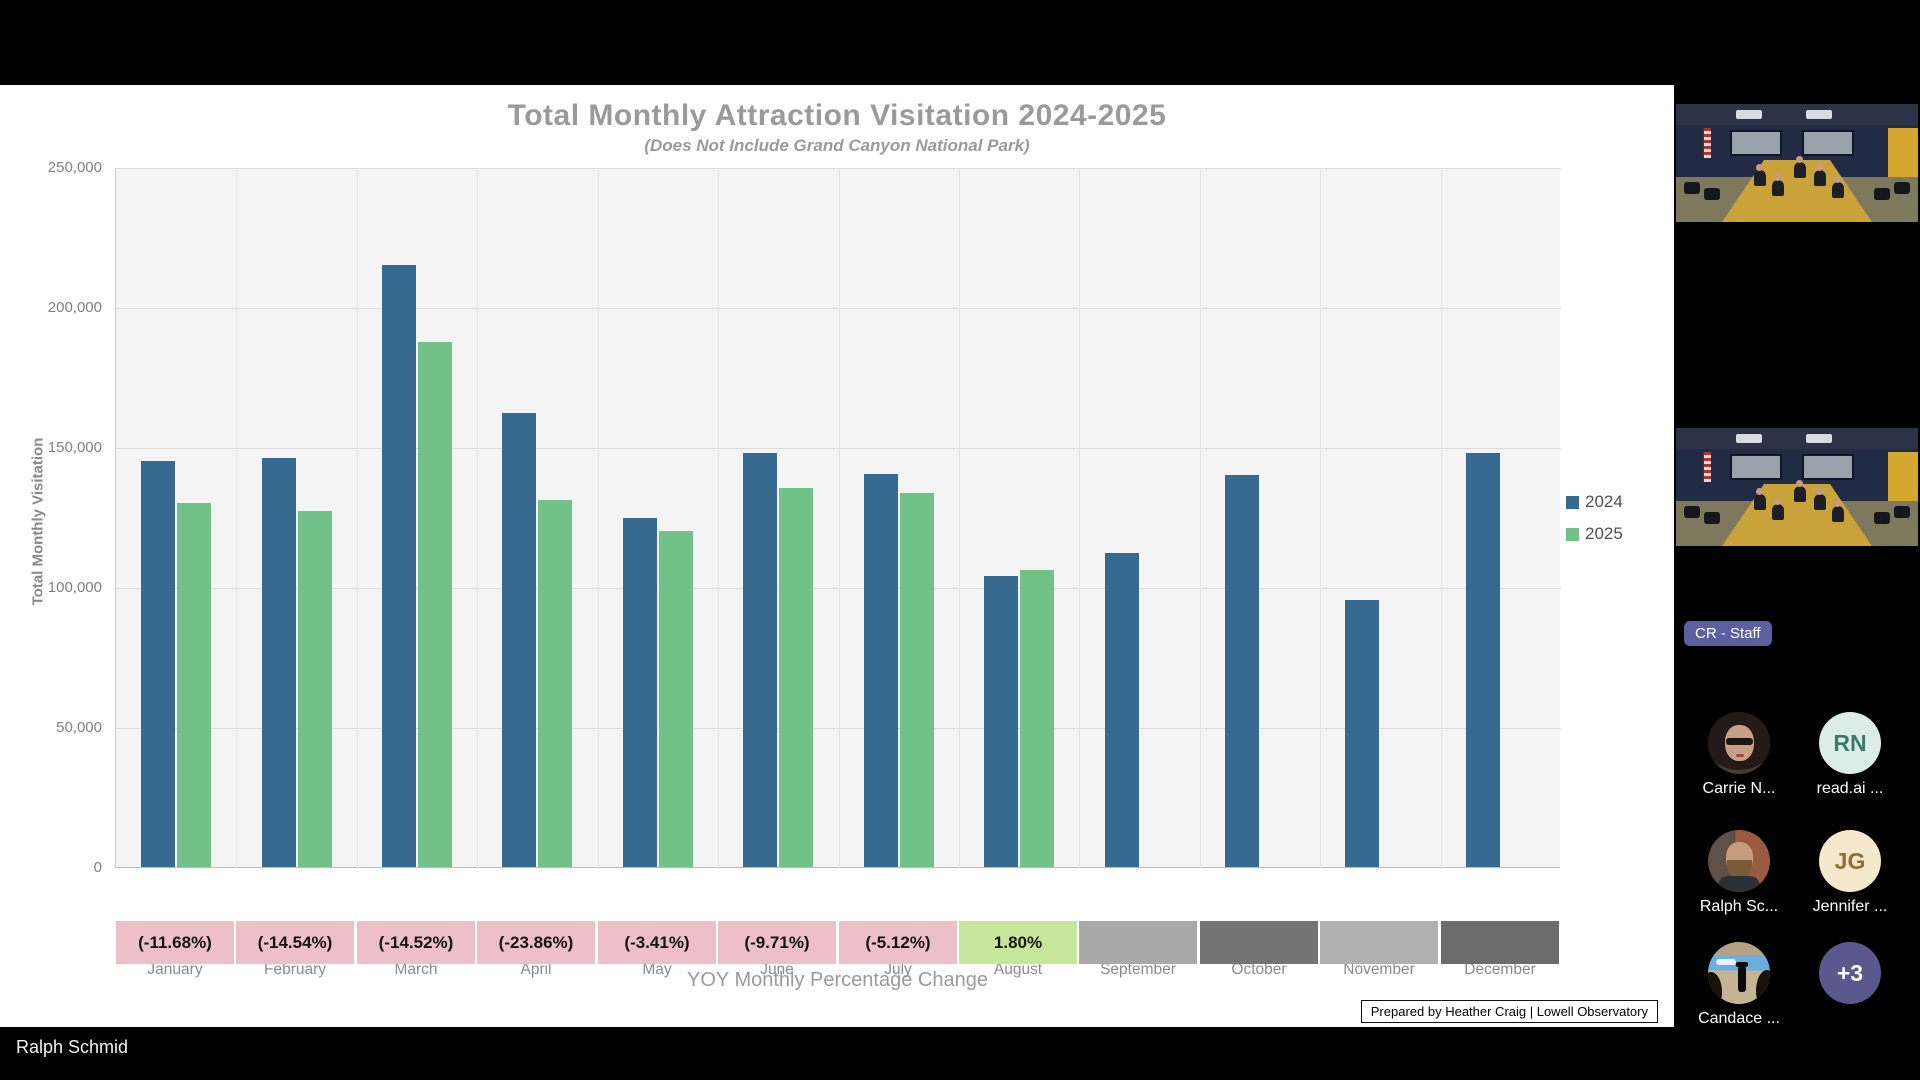 This screenshot has width=1920, height=1080. I want to click on bottom-bar: Ralph Schmid, so click(960, 1053).